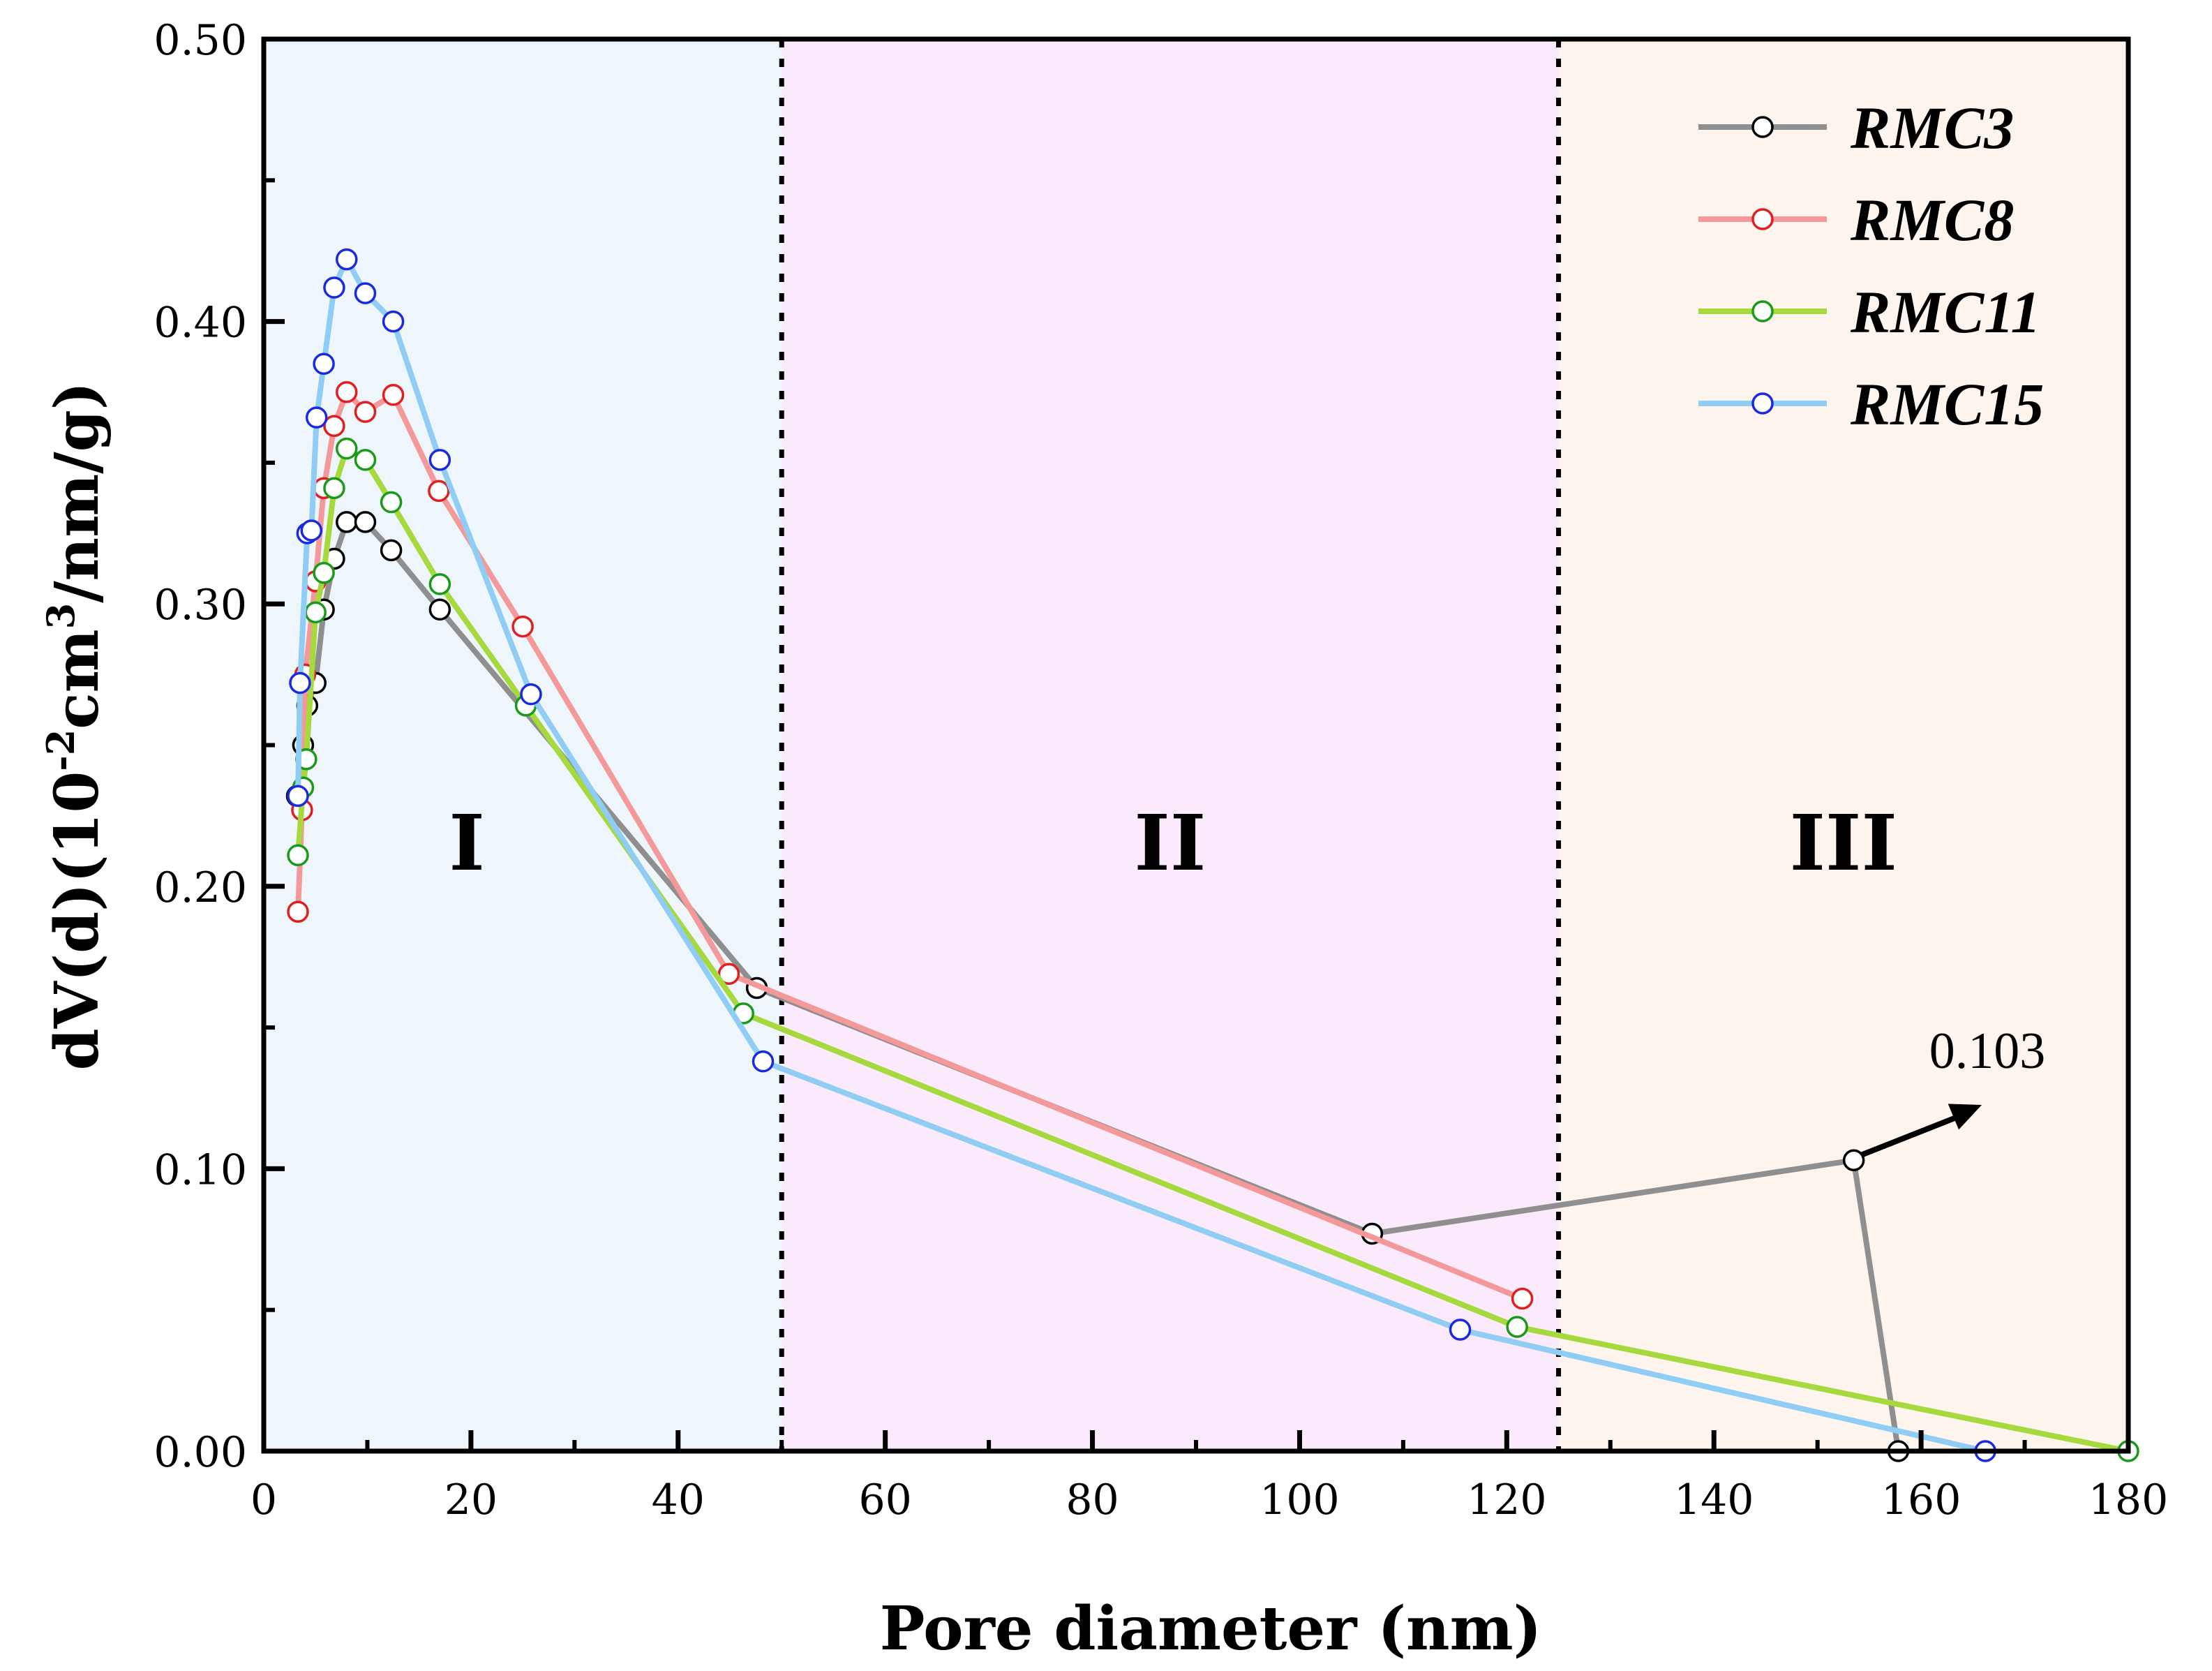 Image resolution: width=2212 pixels, height=1671 pixels. Describe the element at coordinates (61, 750) in the screenshot. I see `y-axis-title-sup1: -2` at that location.